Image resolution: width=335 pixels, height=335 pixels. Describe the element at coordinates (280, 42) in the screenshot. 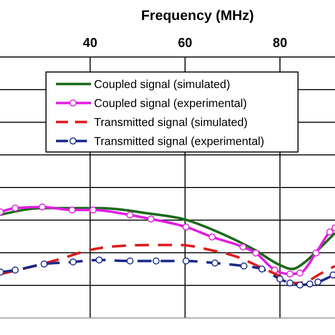

I see `x-tick-label: 80` at that location.